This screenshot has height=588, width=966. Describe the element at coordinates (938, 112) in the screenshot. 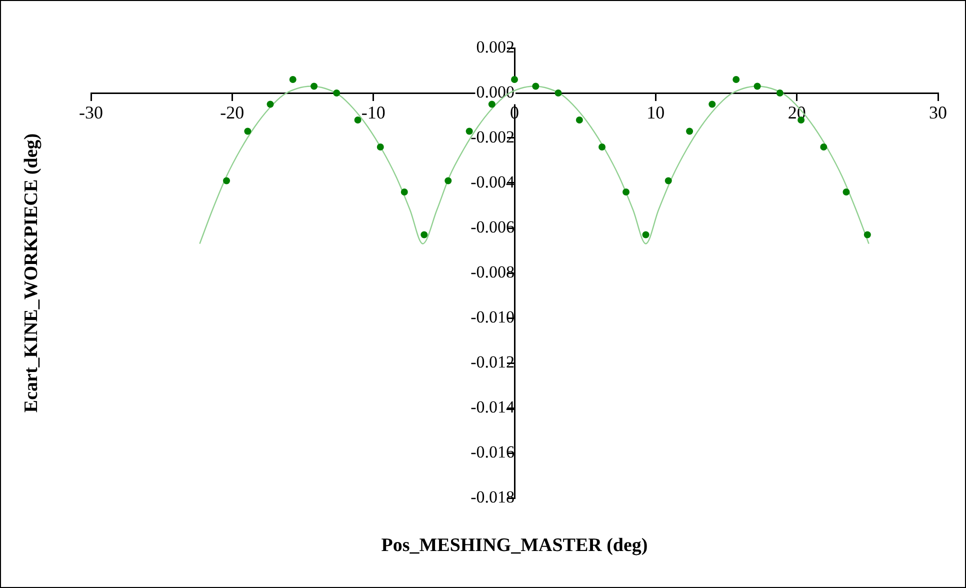

I see `x-tick-label: 30` at that location.